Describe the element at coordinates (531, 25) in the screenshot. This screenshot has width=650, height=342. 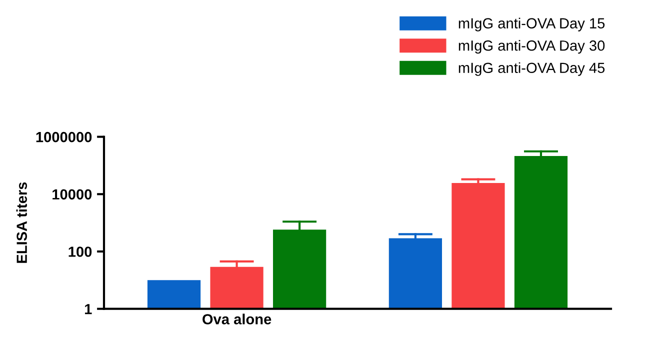
I see `legend-label: mIgG anti-OVA Day 15` at that location.